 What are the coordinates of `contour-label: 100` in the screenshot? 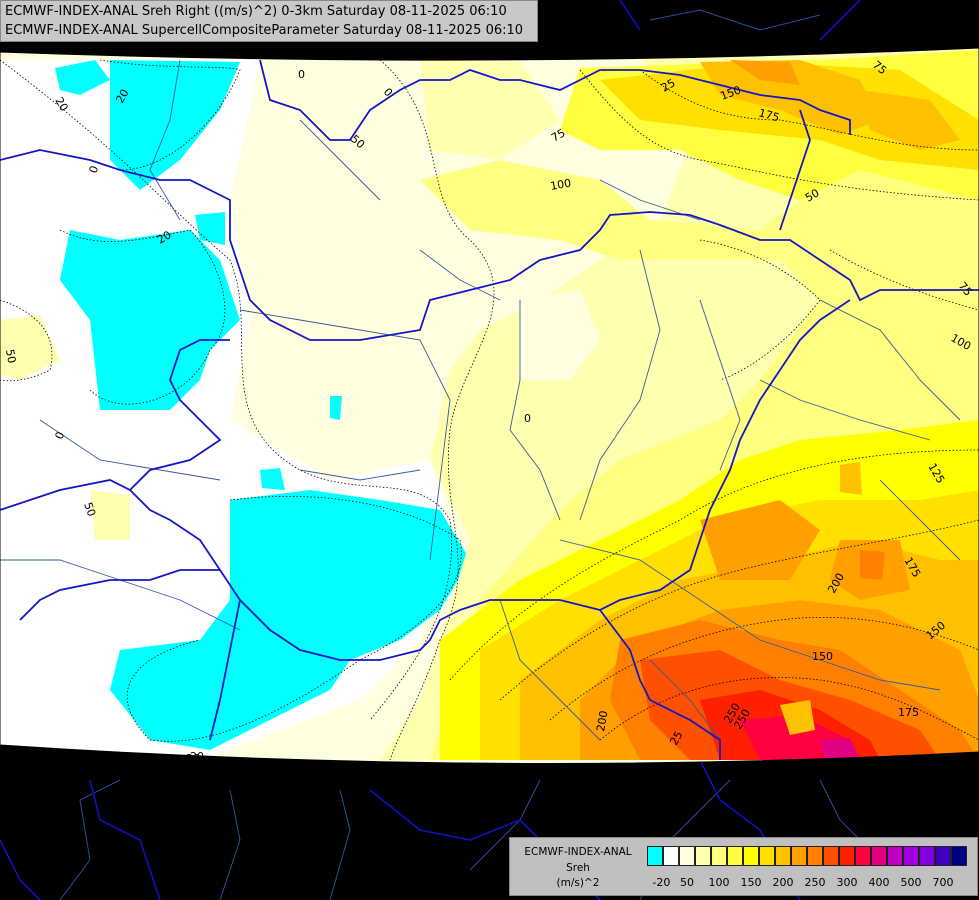 It's located at (560, 185).